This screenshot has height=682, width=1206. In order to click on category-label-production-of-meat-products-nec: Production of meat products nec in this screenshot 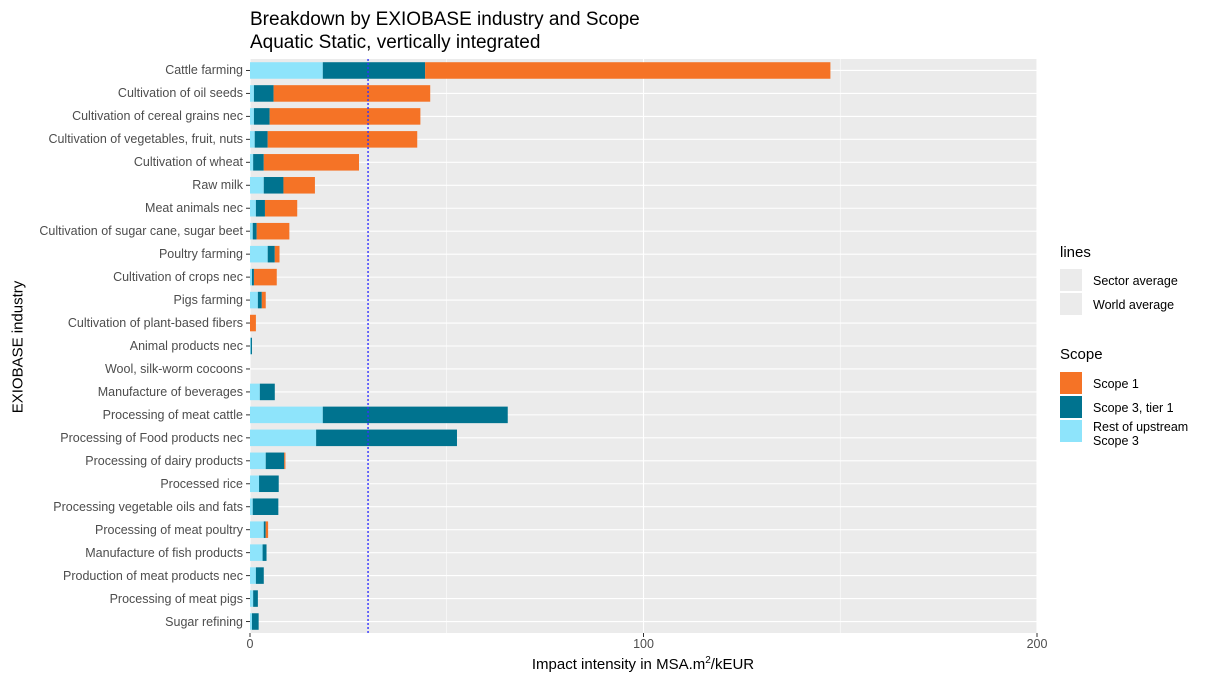, I will do `click(153, 575)`.